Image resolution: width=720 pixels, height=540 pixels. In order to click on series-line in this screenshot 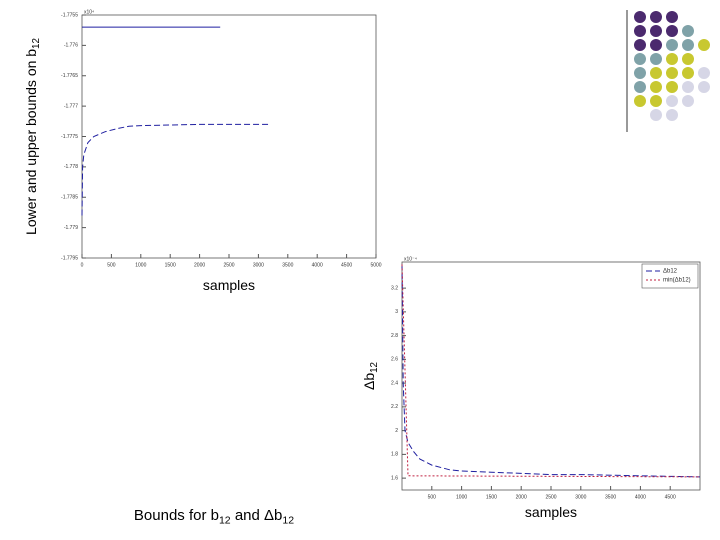, I will do `click(176, 169)`.